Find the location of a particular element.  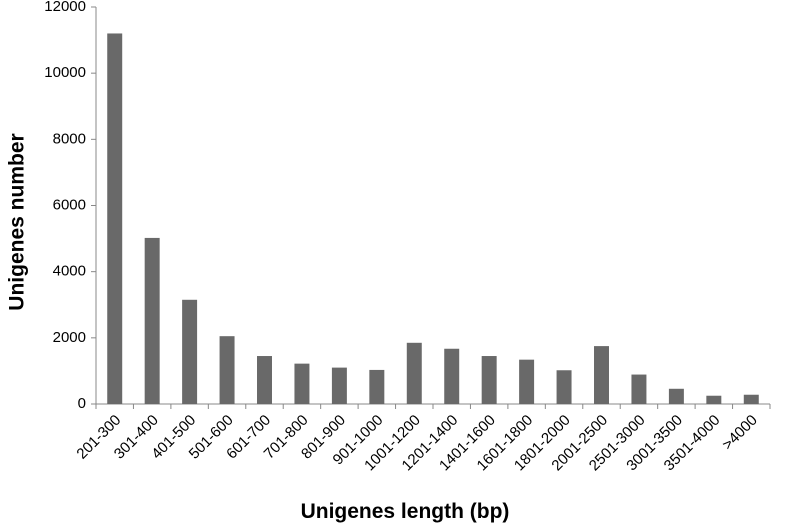

y-tick-label: 0 is located at coordinates (82, 403).